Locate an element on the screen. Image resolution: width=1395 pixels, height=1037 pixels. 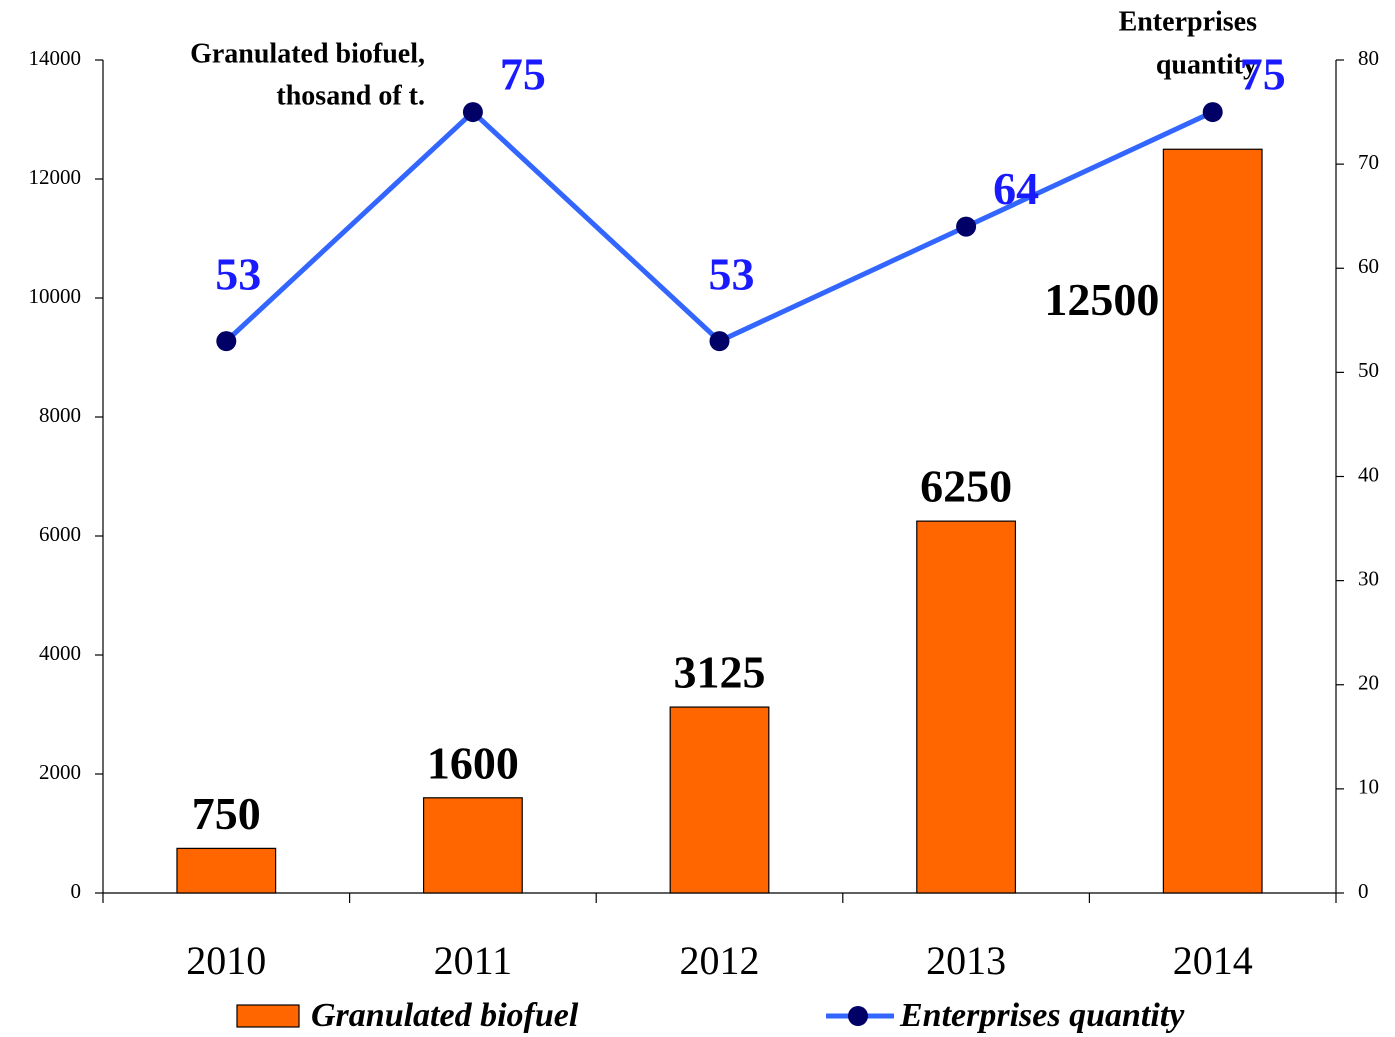
y2-tick-label: 0 is located at coordinates (1363, 891).